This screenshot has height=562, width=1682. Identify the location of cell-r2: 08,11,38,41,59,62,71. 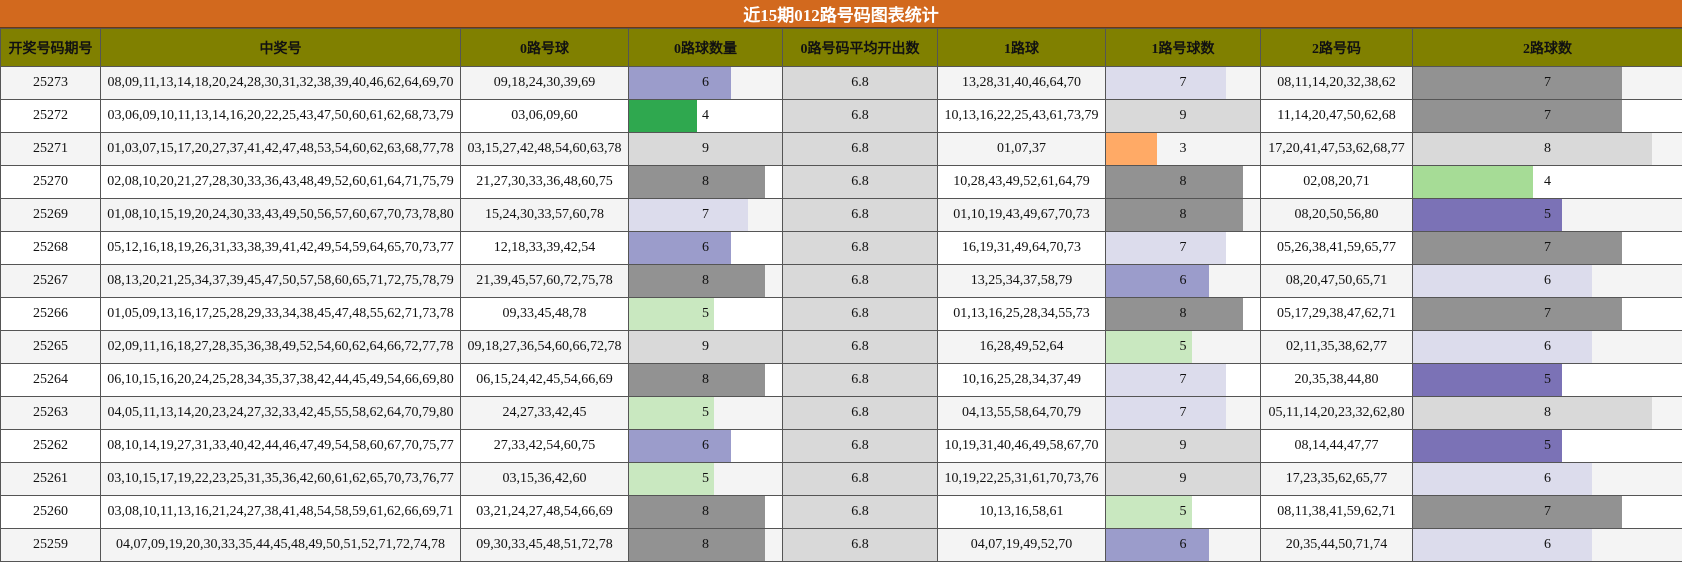
(1337, 512).